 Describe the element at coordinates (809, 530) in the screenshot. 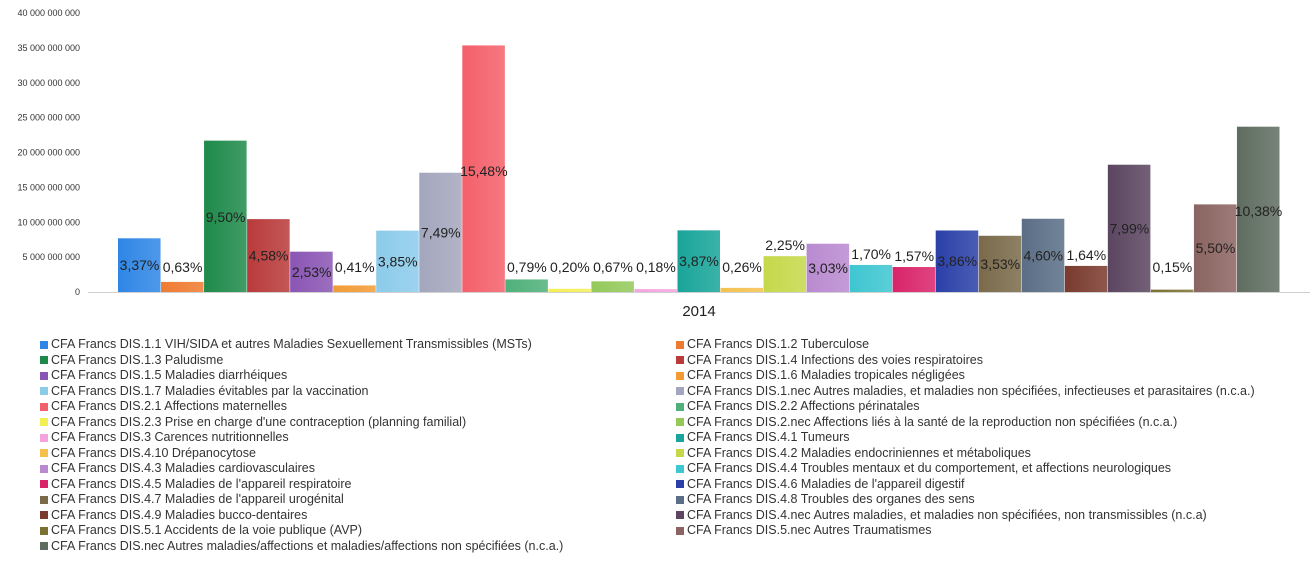

I see `legend-label: CFA Francs DIS.5.nec Autres Traumatismes` at that location.